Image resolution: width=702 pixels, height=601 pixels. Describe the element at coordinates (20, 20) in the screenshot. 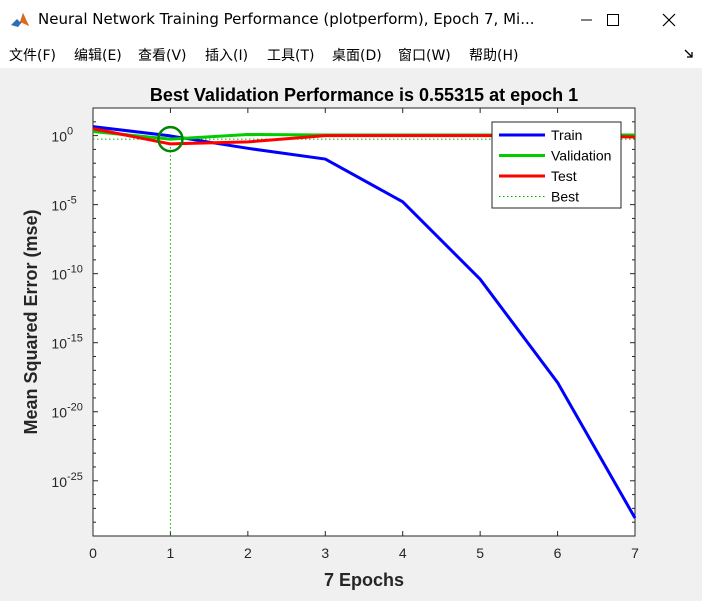

I see `matlab-icon` at that location.